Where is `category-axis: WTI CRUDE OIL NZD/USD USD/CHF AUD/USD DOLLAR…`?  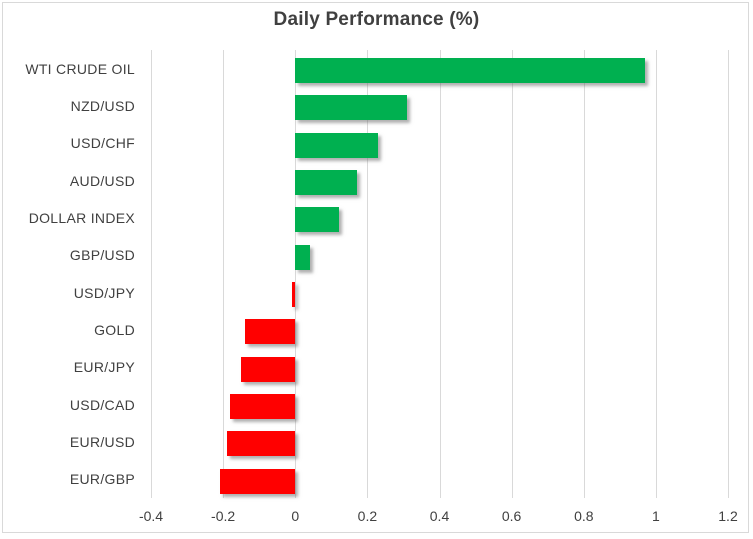
category-axis: WTI CRUDE OIL NZD/USD USD/CHF AUD/USD DOLLAR… is located at coordinates (67, 274).